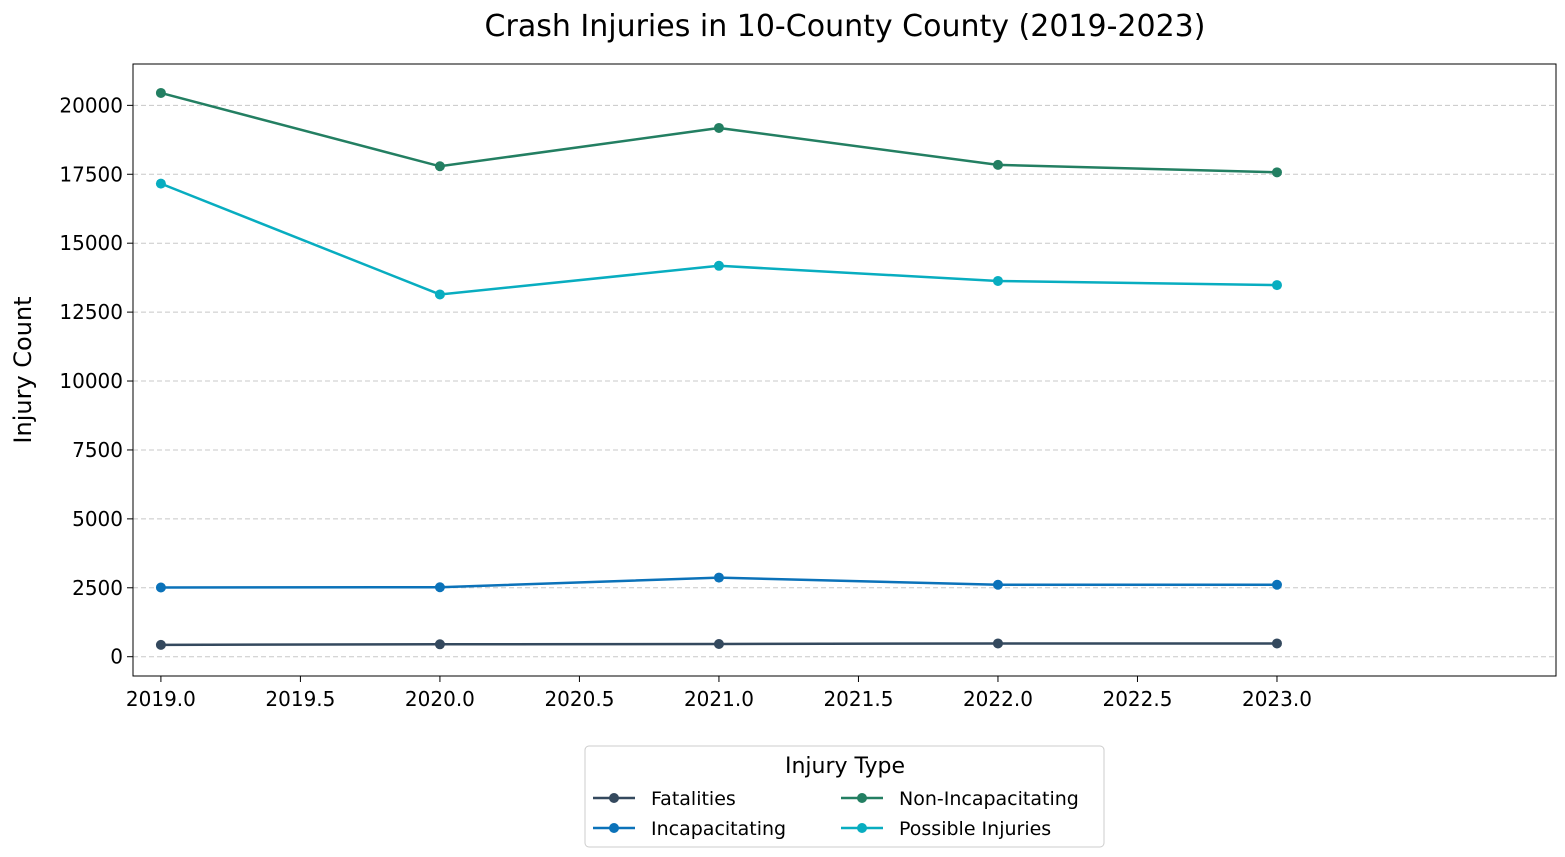 The image size is (1565, 857). What do you see at coordinates (91, 105) in the screenshot?
I see `y-tick-label: 20000` at bounding box center [91, 105].